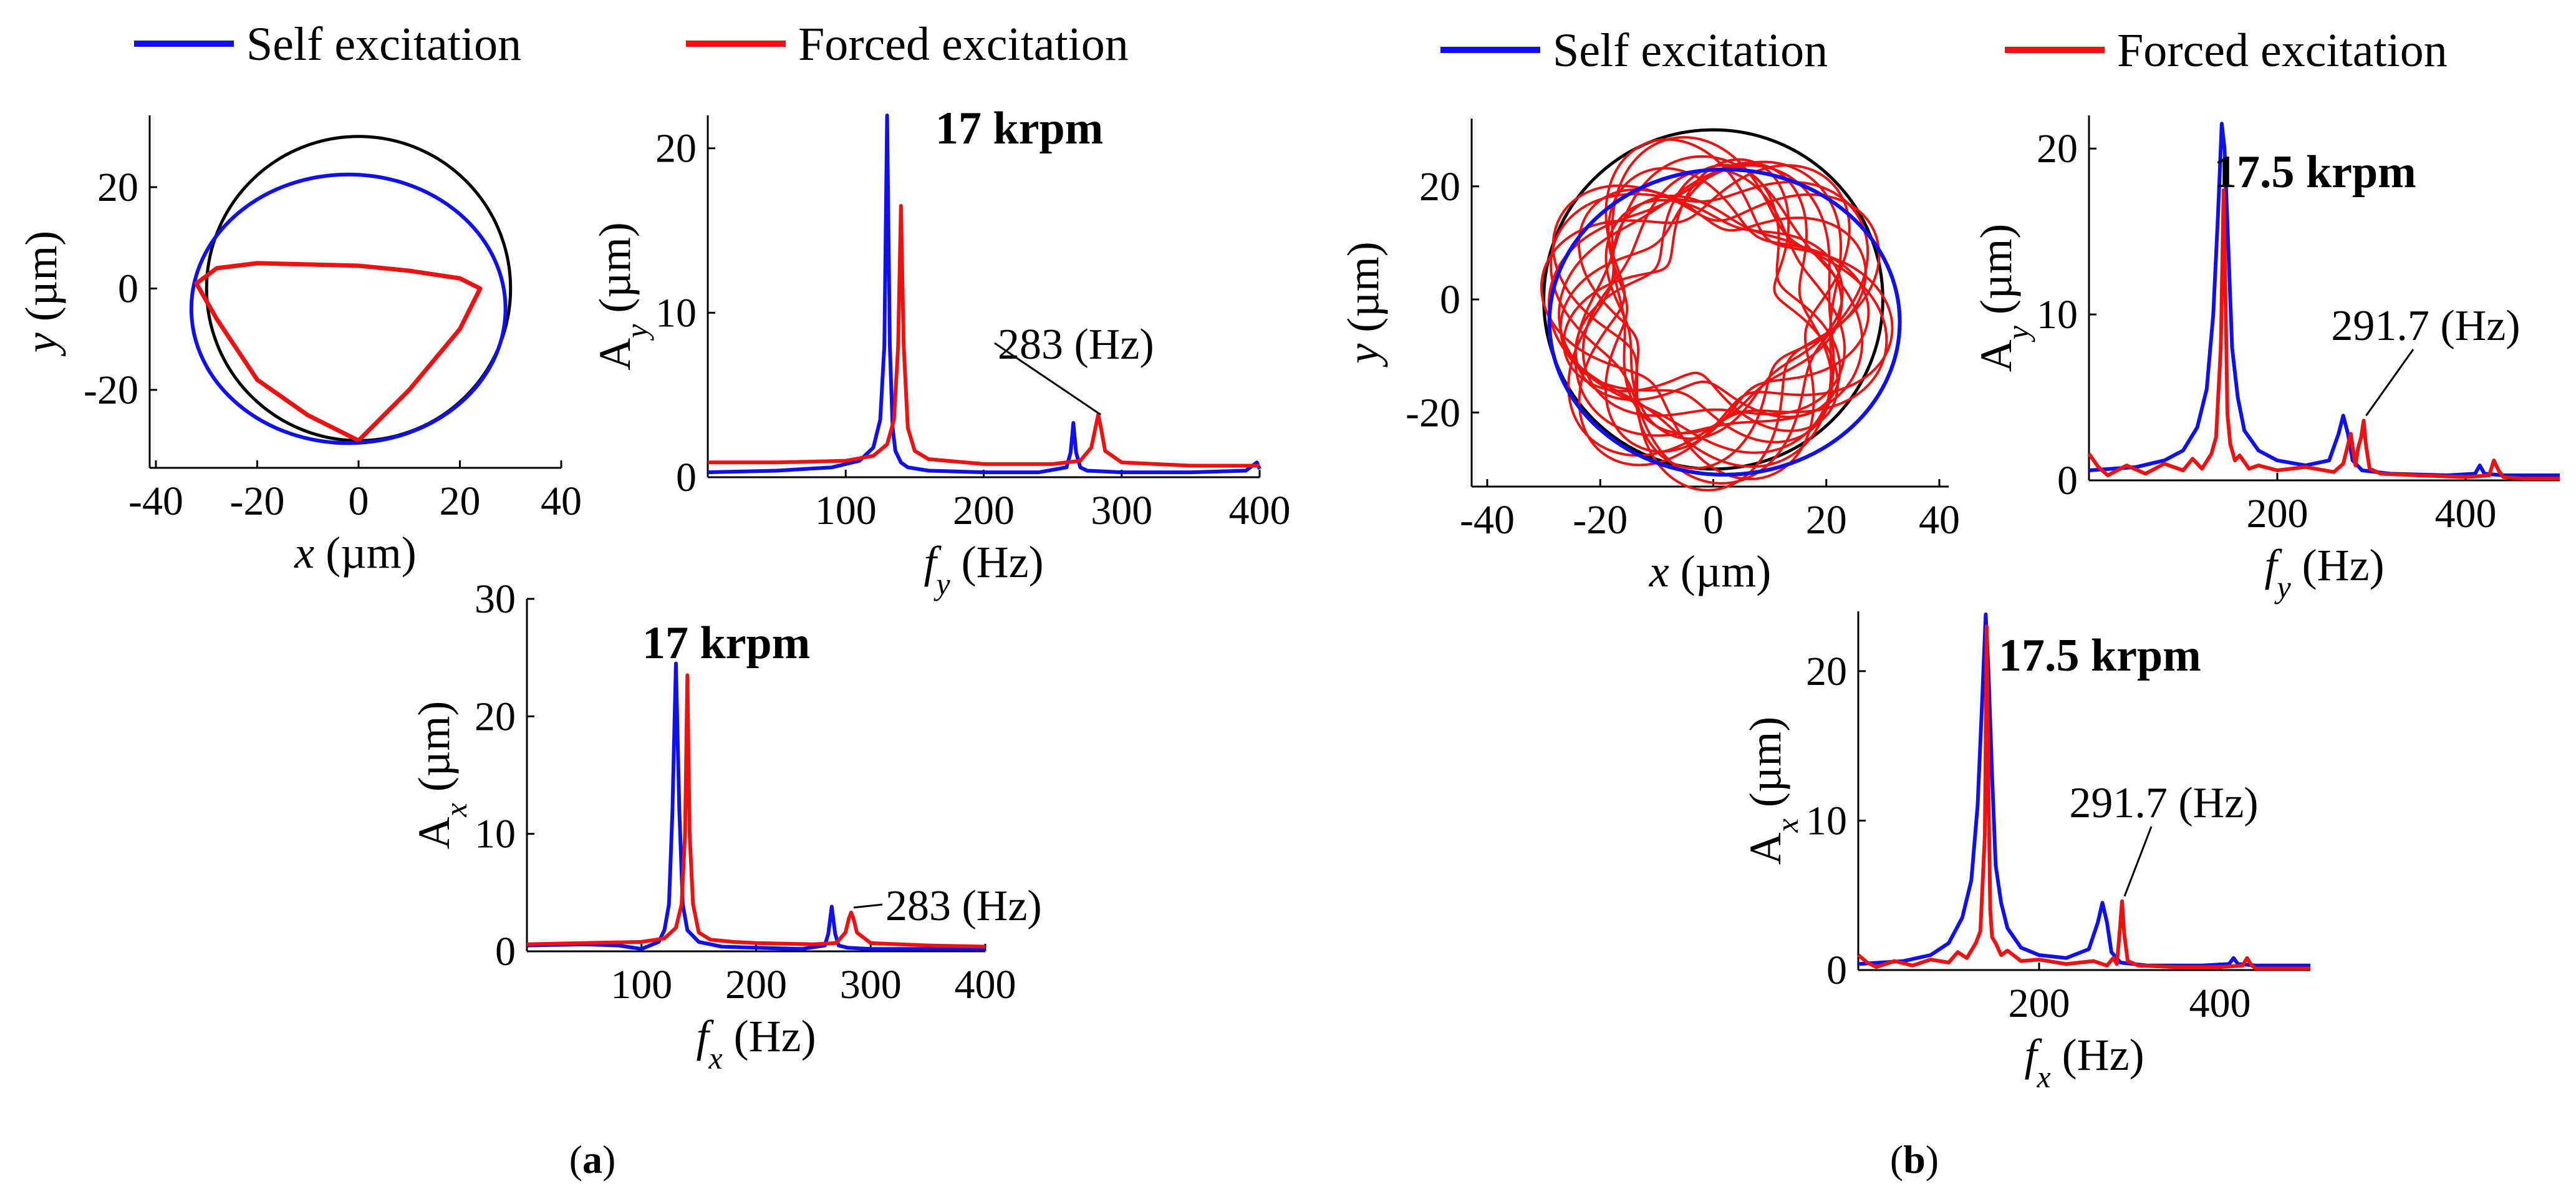 The width and height of the screenshot is (2576, 1189). What do you see at coordinates (1690, 50) in the screenshot?
I see `legend-b-self-label: Self excitation` at bounding box center [1690, 50].